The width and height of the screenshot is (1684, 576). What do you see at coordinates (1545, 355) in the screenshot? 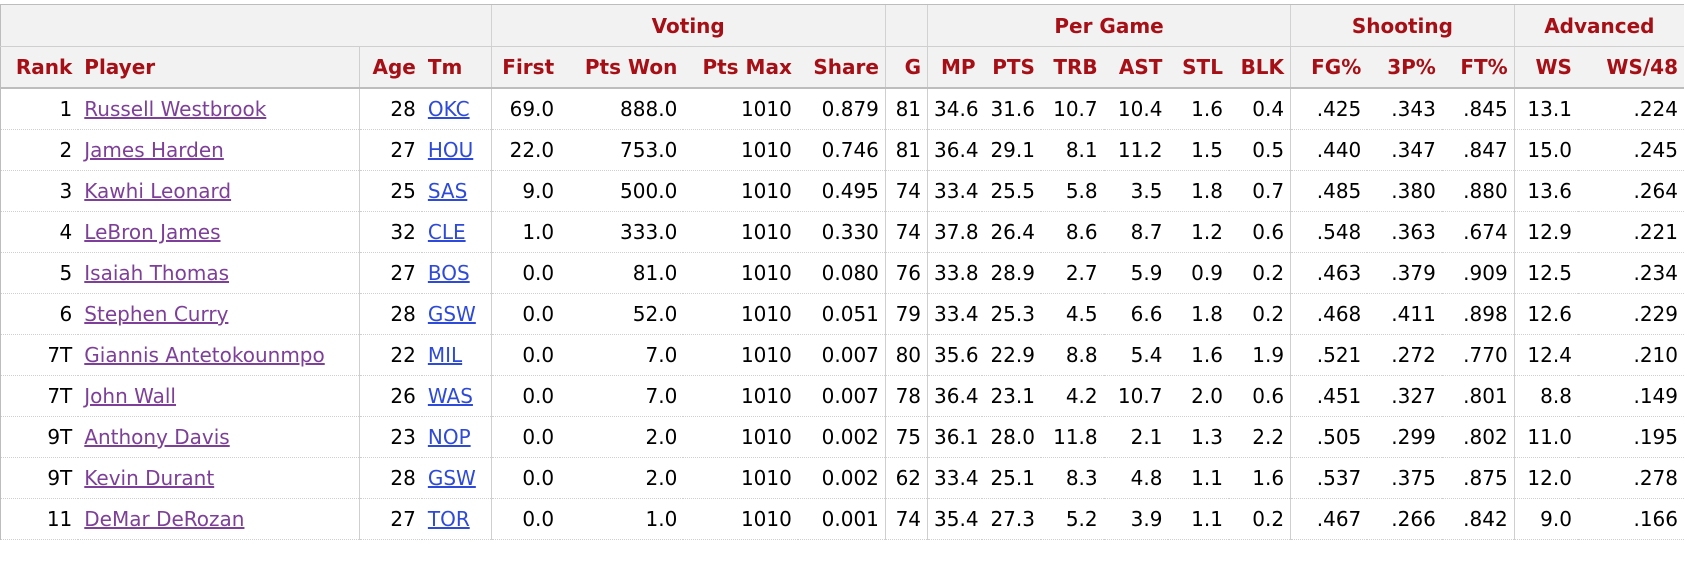
I see `ws-cell: 12.4` at bounding box center [1545, 355].